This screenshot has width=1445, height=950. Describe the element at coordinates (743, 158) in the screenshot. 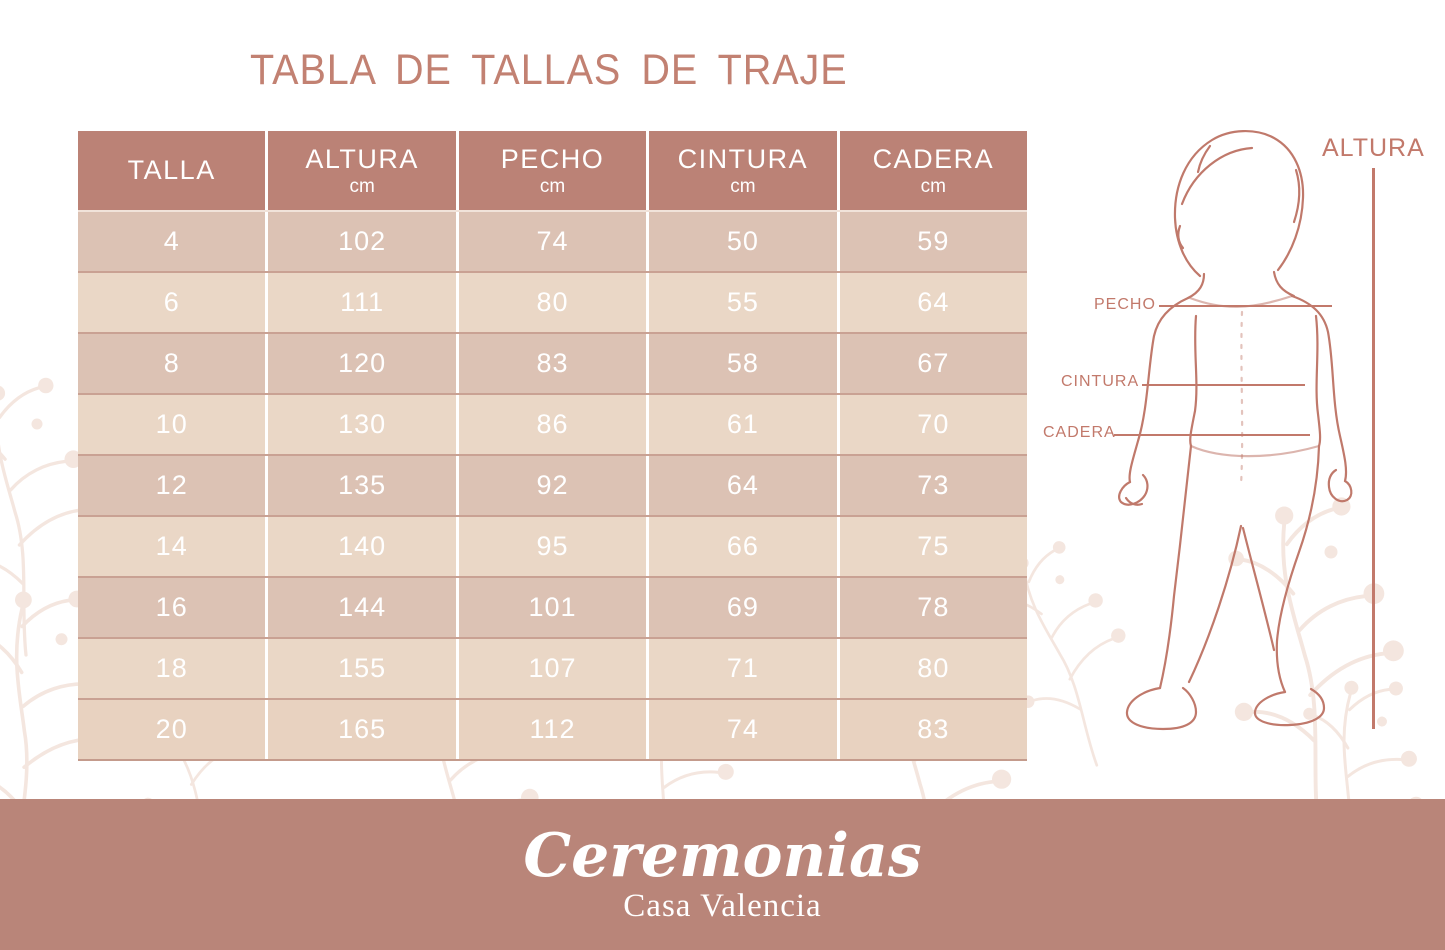

I see `header-label: CINTURA` at that location.